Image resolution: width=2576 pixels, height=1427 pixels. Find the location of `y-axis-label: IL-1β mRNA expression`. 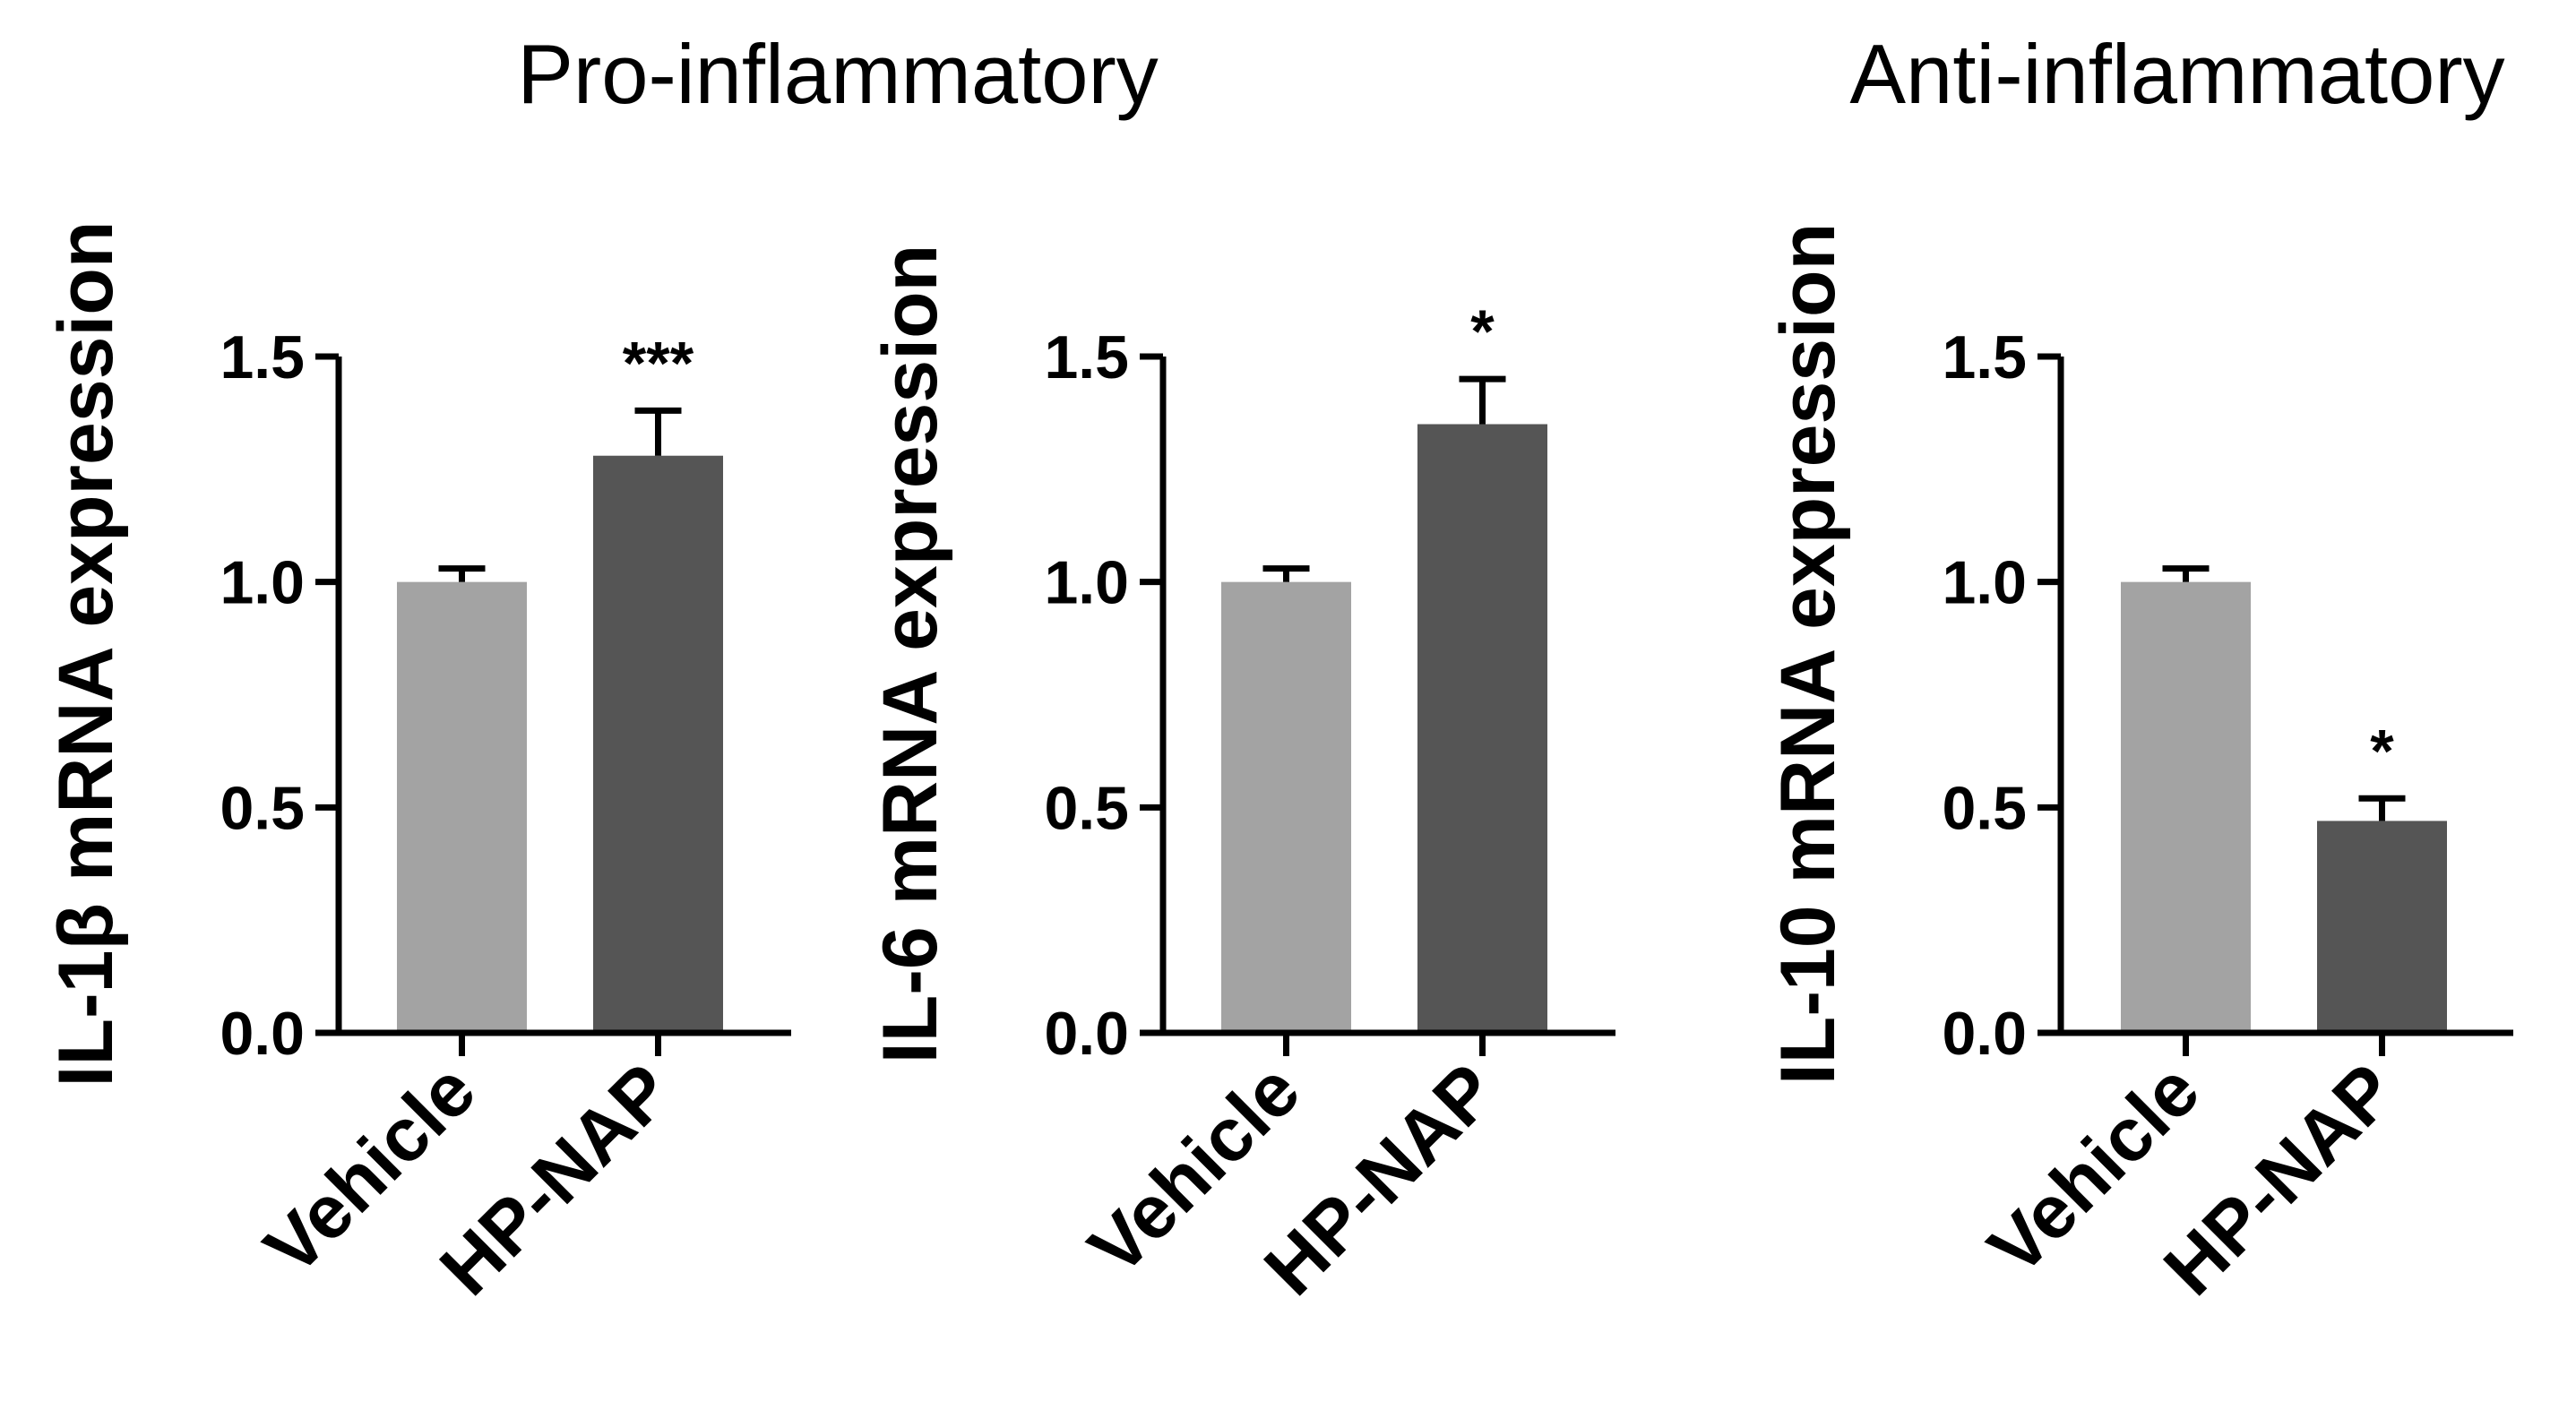

y-axis-label: IL-1β mRNA expression is located at coordinates (86, 654).